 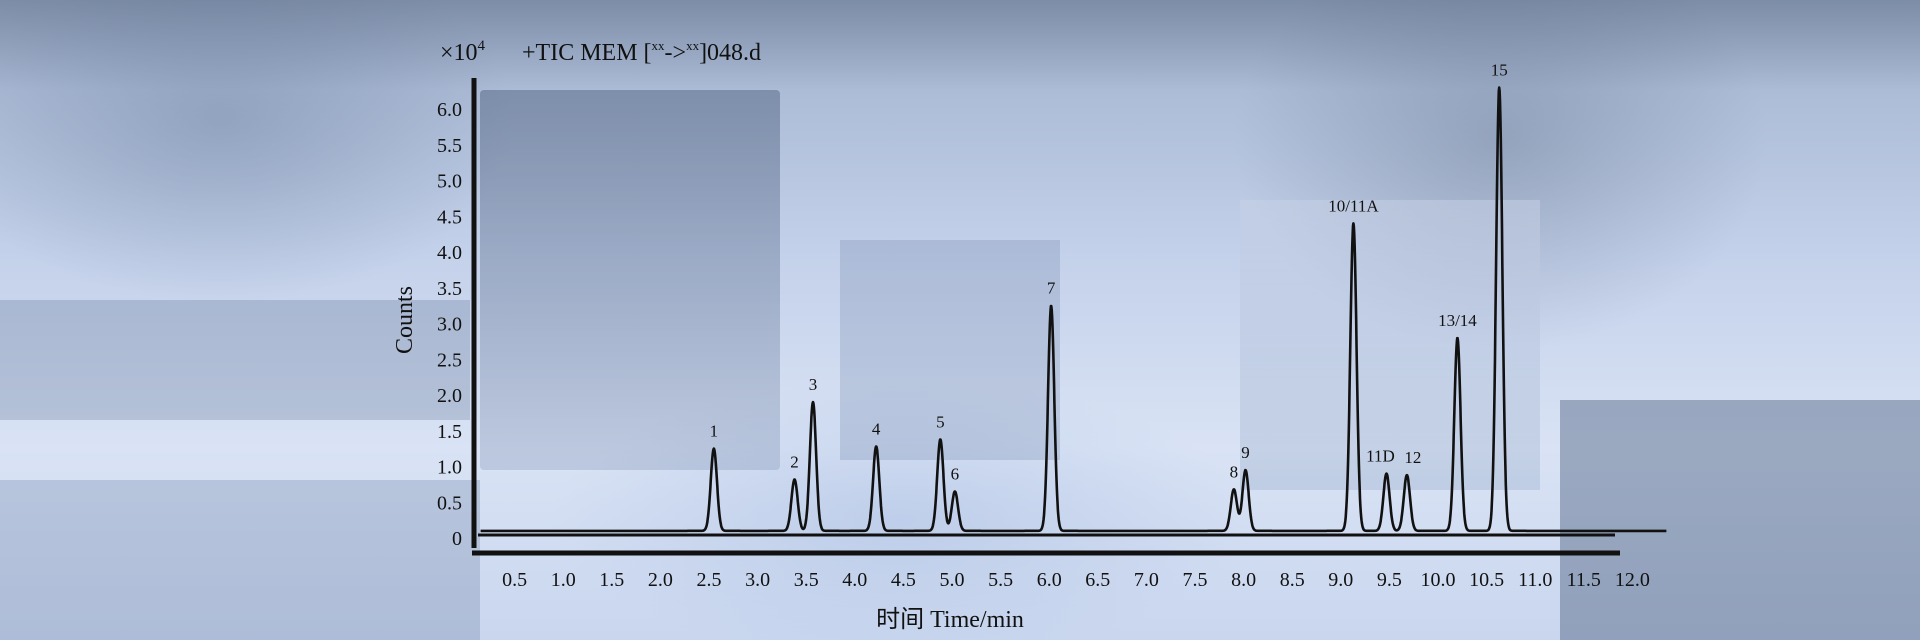 I want to click on peak-label-4: 4, so click(x=876, y=428).